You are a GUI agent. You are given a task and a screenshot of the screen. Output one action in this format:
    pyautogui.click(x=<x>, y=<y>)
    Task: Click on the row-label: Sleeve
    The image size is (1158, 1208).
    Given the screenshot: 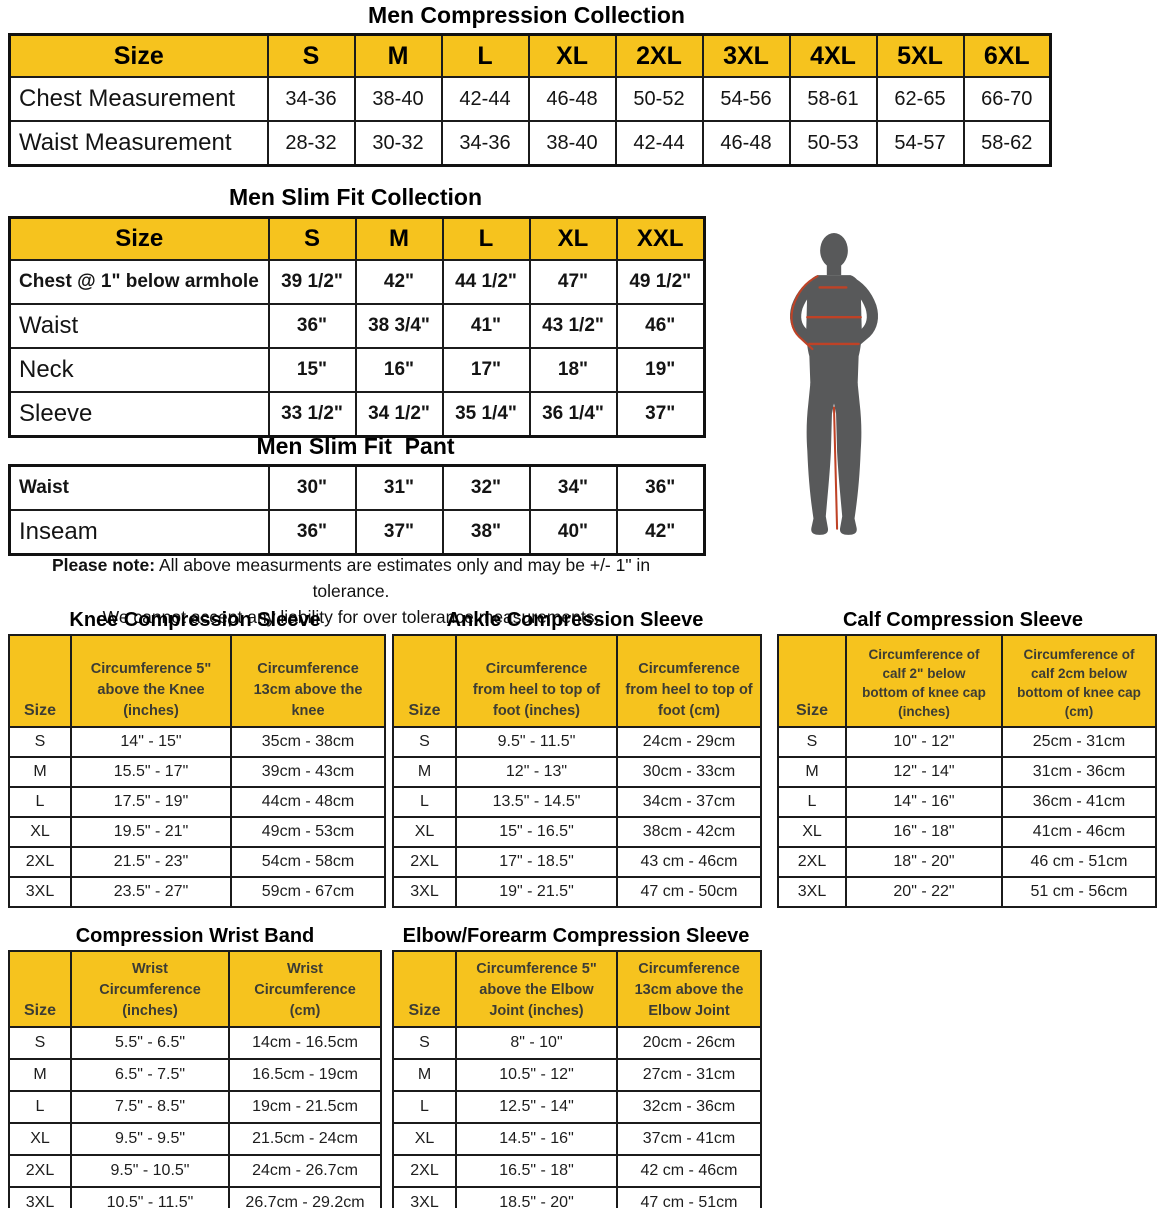 What is the action you would take?
    pyautogui.click(x=139, y=414)
    